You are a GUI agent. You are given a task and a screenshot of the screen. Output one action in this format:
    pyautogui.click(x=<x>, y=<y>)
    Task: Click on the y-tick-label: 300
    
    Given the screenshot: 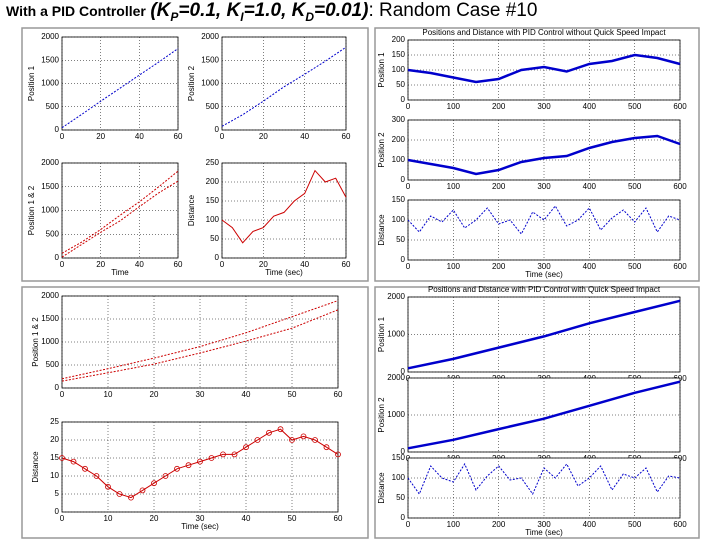 What is the action you would take?
    pyautogui.click(x=399, y=119)
    